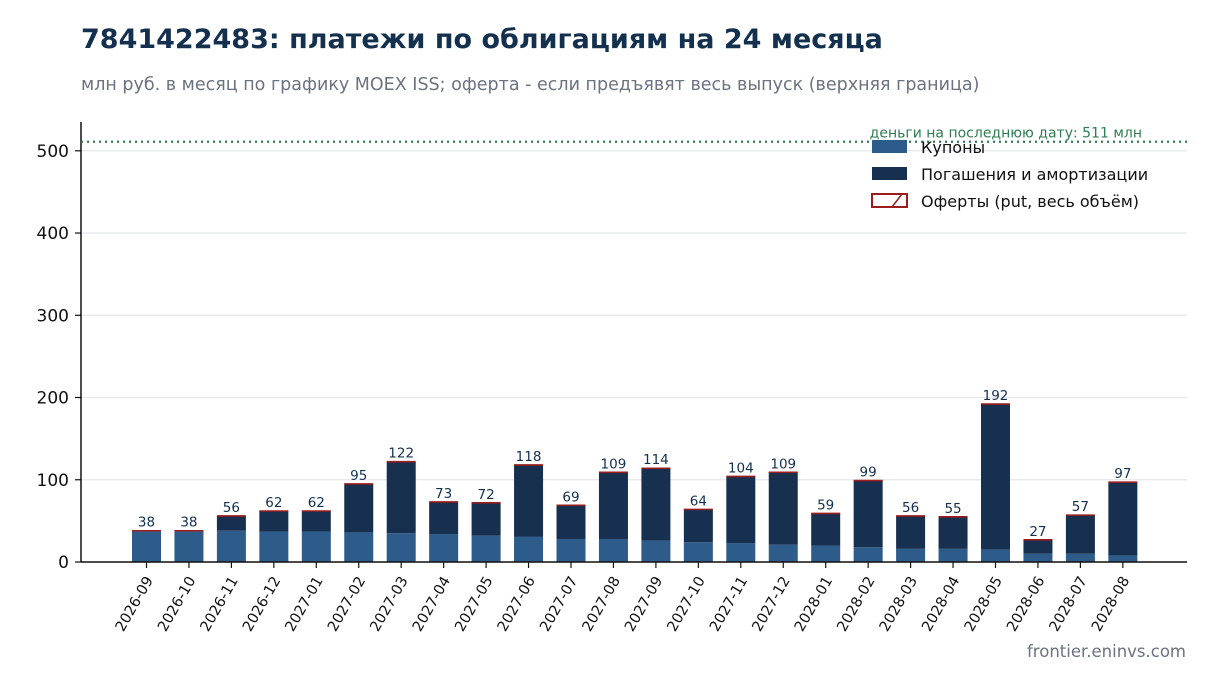  What do you see at coordinates (53, 481) in the screenshot?
I see `y-tick-label: 100` at bounding box center [53, 481].